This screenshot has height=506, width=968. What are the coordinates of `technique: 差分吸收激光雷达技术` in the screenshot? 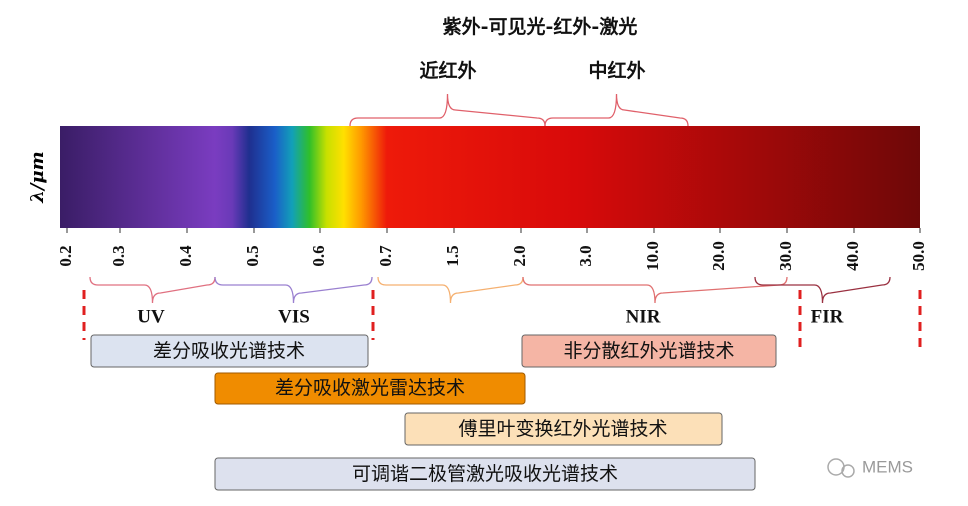 It's located at (370, 388).